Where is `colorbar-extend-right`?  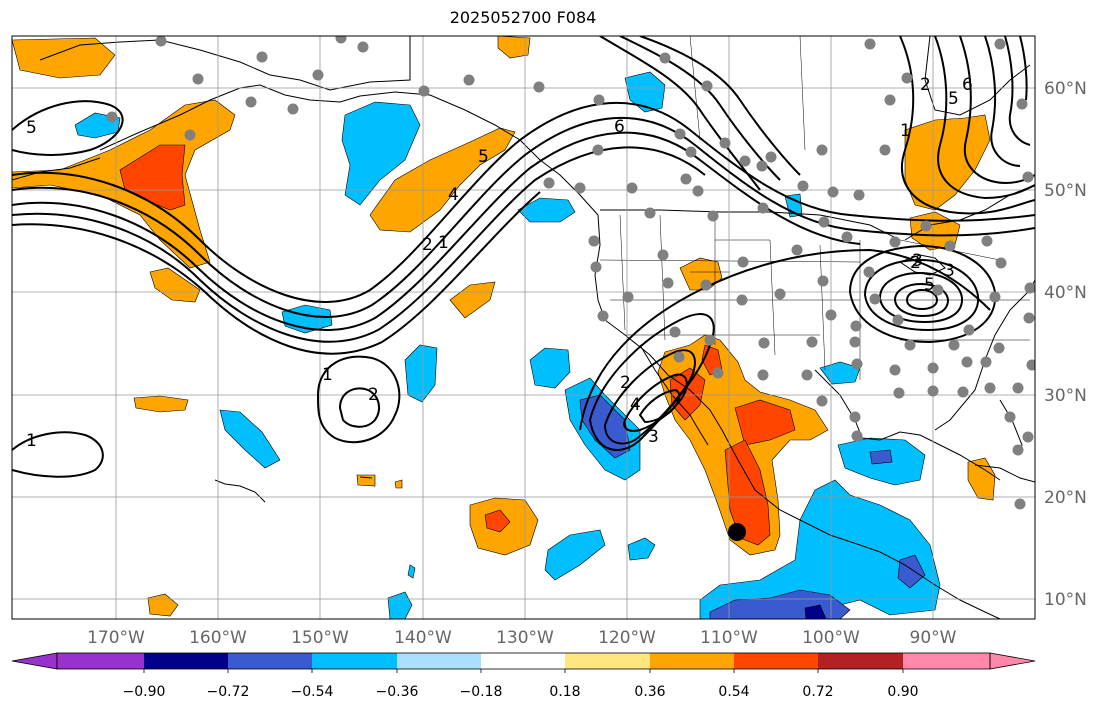 colorbar-extend-right is located at coordinates (1012, 661).